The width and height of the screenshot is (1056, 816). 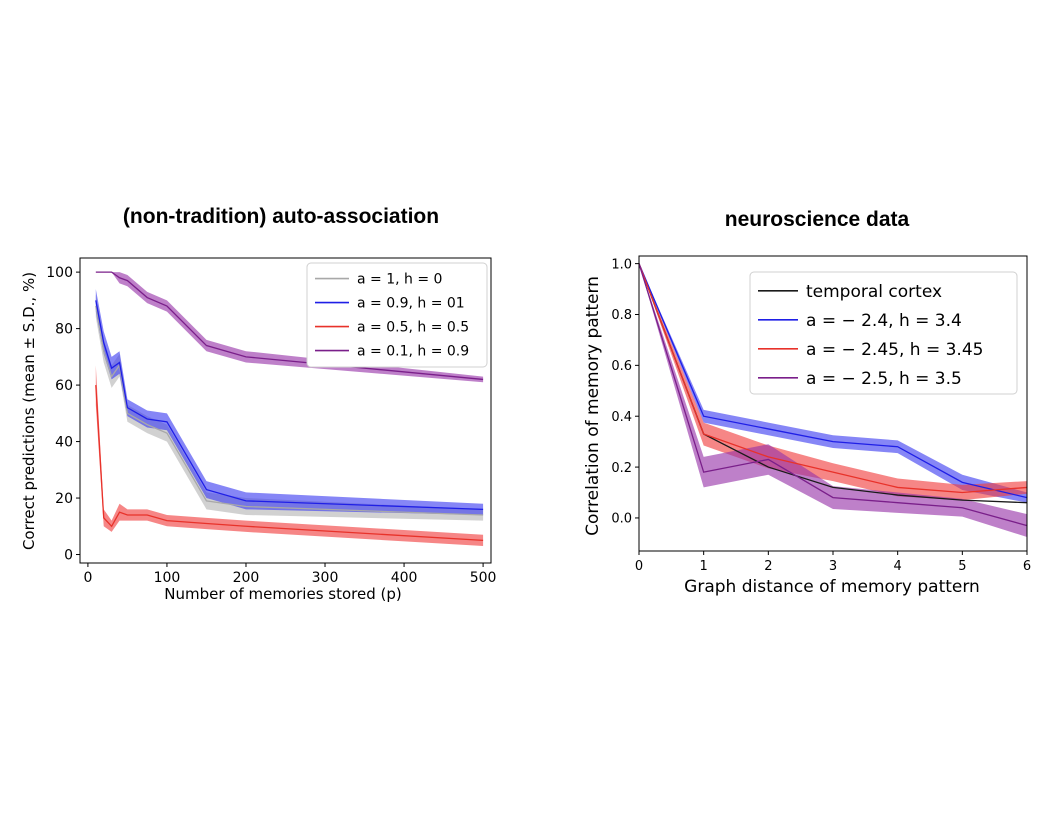 I want to click on y-tick-label: 0.6, so click(x=621, y=366).